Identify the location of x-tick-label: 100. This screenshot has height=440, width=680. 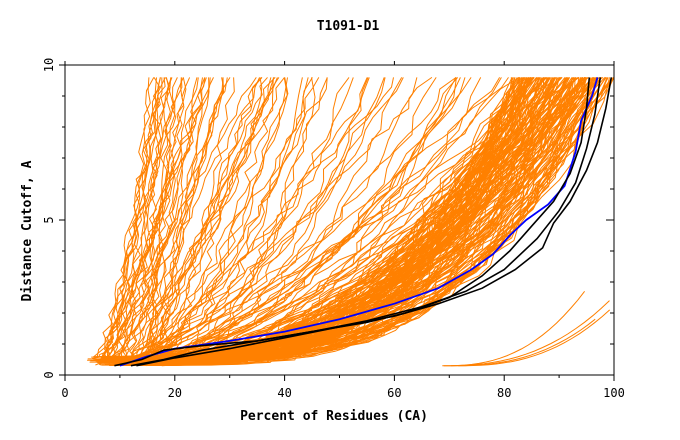
(614, 393).